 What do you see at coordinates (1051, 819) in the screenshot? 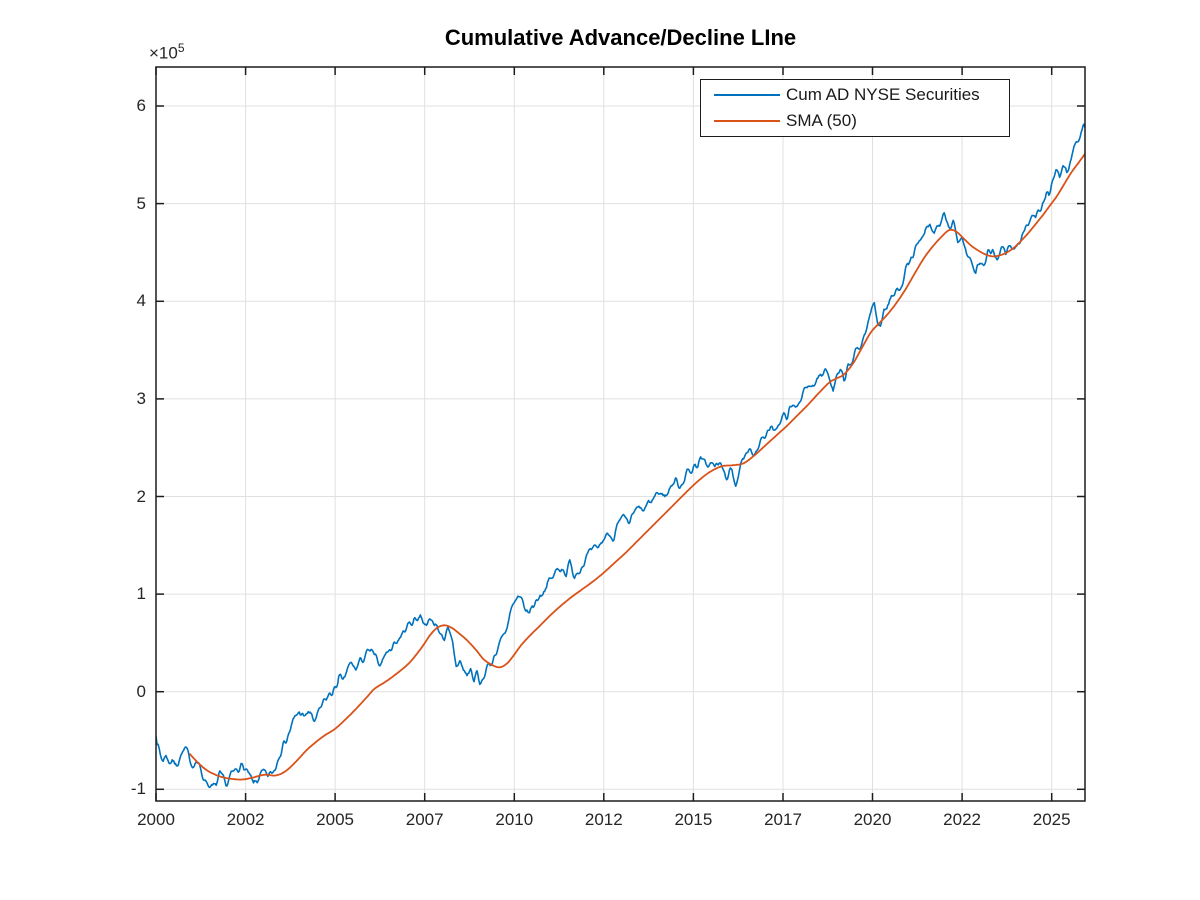
I see `x-tick-label: 2025` at bounding box center [1051, 819].